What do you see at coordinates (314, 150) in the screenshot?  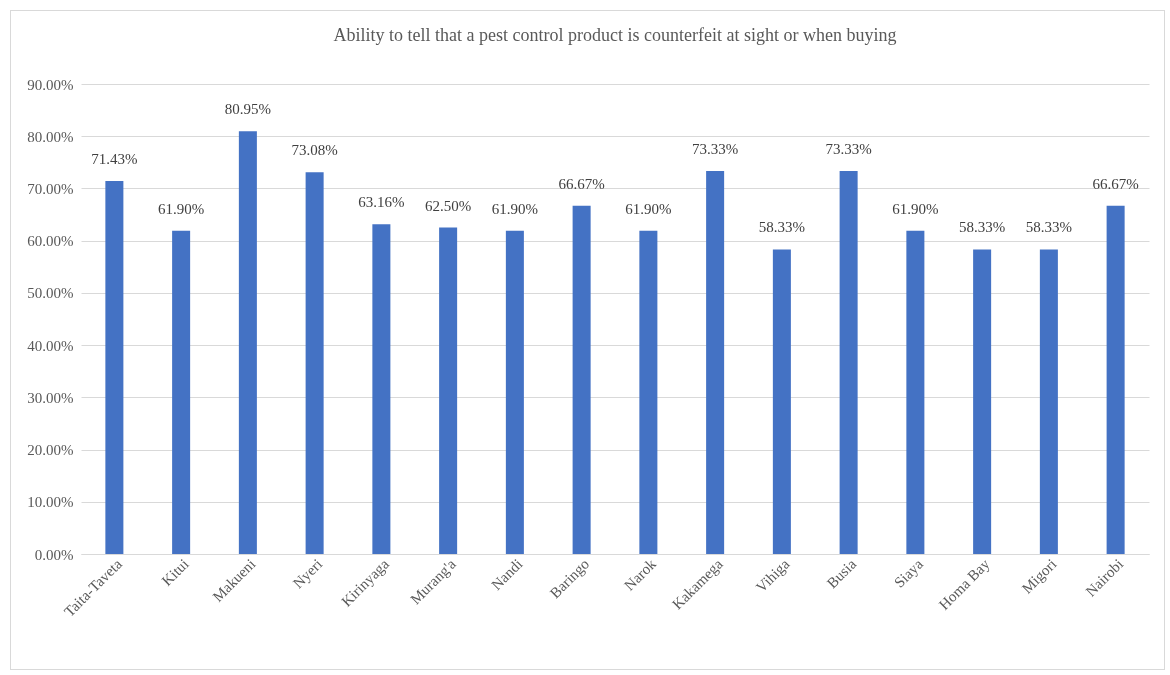 I see `data-label: 73.08%` at bounding box center [314, 150].